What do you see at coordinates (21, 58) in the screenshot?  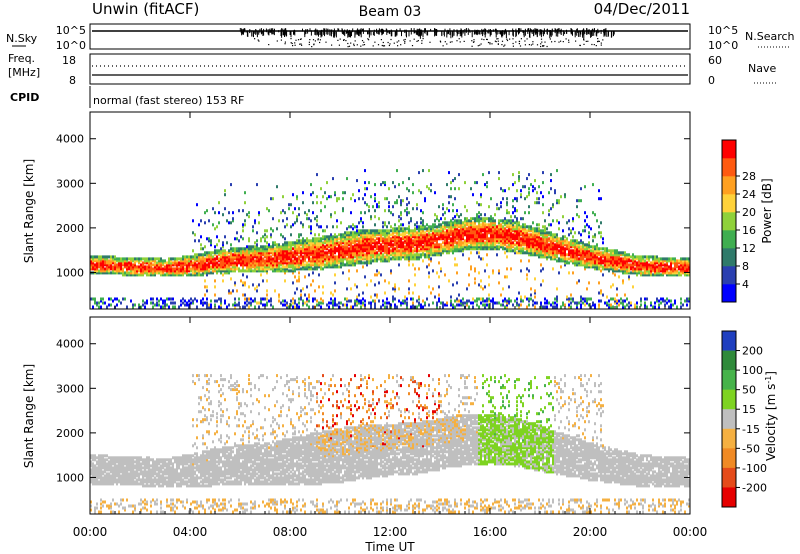 I see `freq-label: Freq.` at bounding box center [21, 58].